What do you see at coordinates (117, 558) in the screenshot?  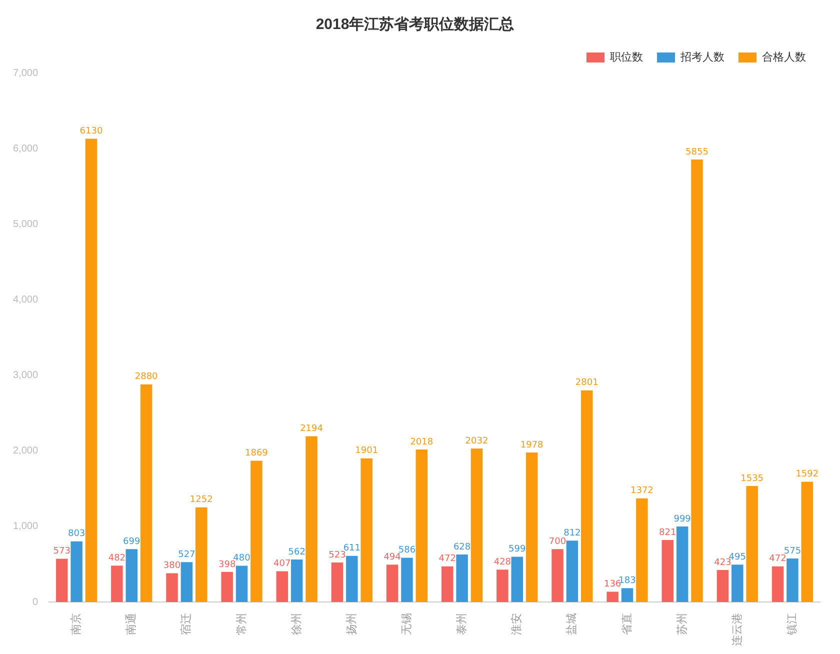 I see `data-label: 482` at bounding box center [117, 558].